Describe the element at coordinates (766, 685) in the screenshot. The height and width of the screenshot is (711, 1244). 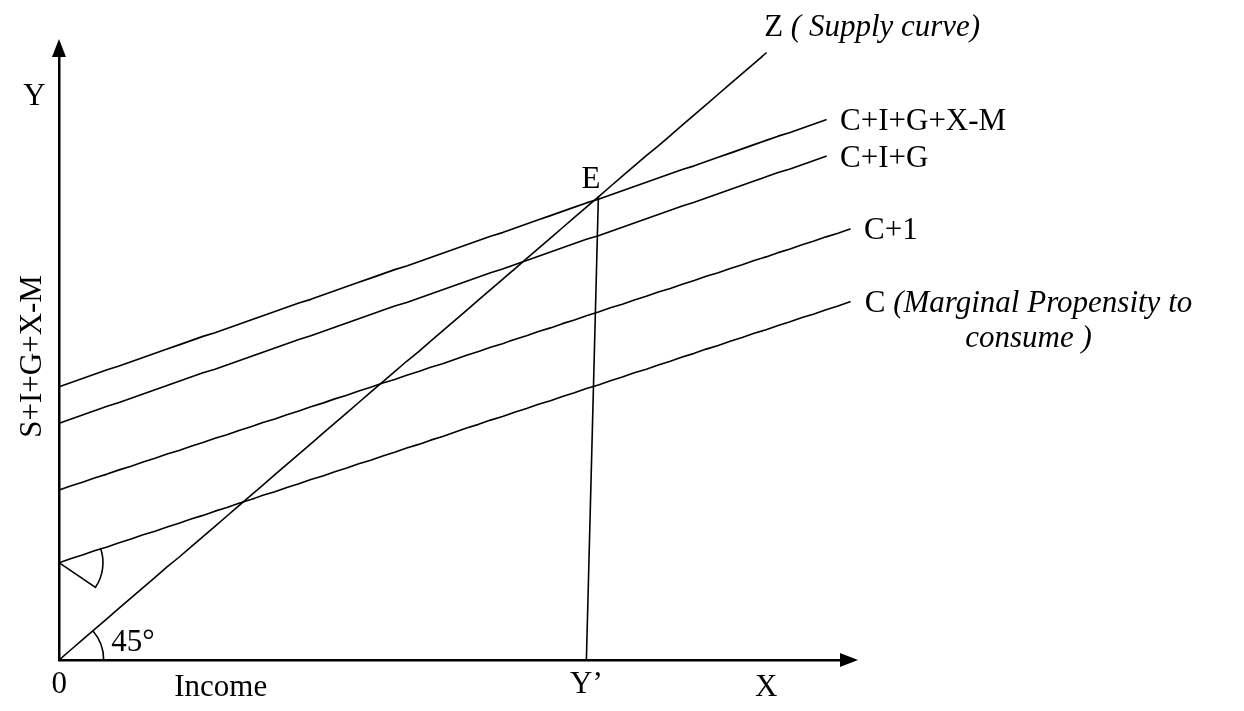
I see `text: X` at that location.